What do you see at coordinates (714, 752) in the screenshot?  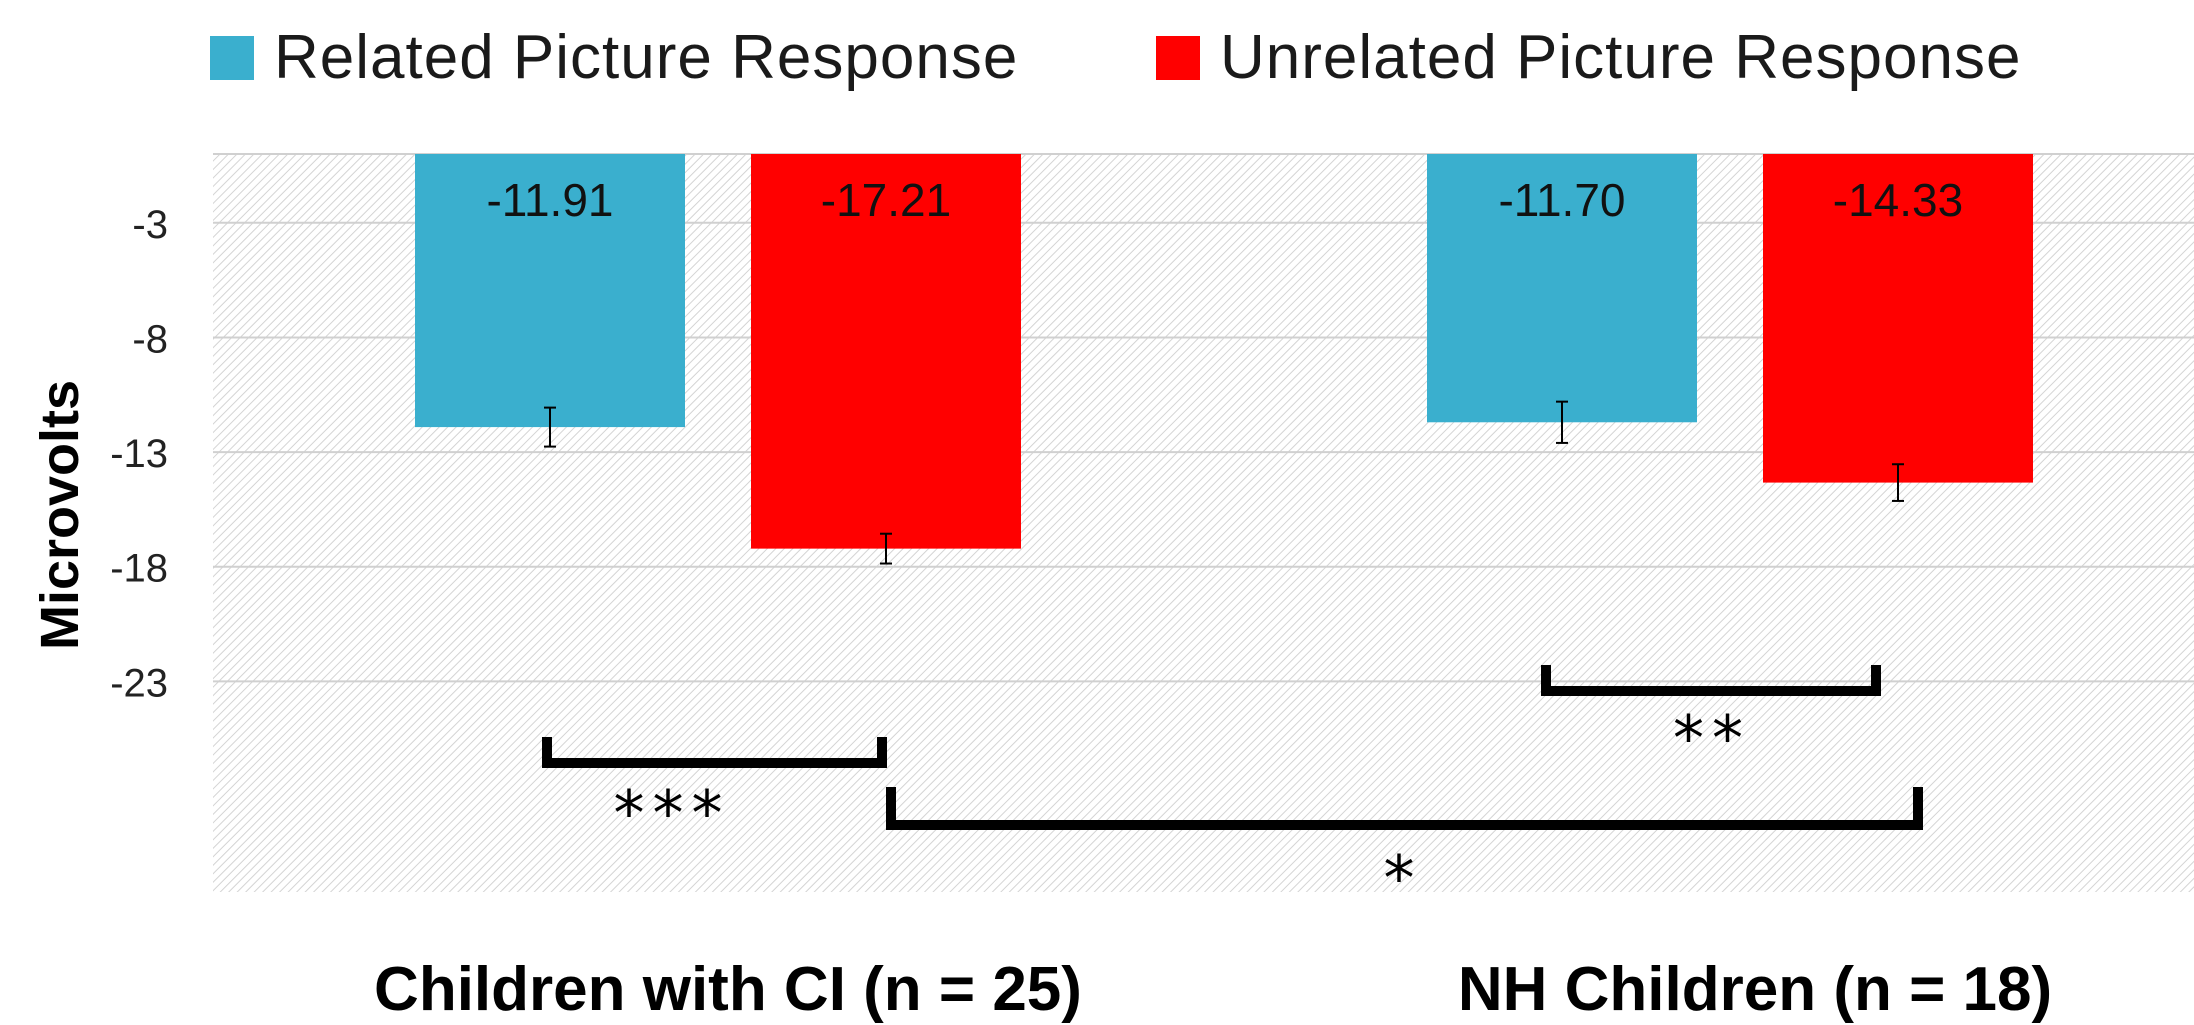 I see `bracket-ci` at bounding box center [714, 752].